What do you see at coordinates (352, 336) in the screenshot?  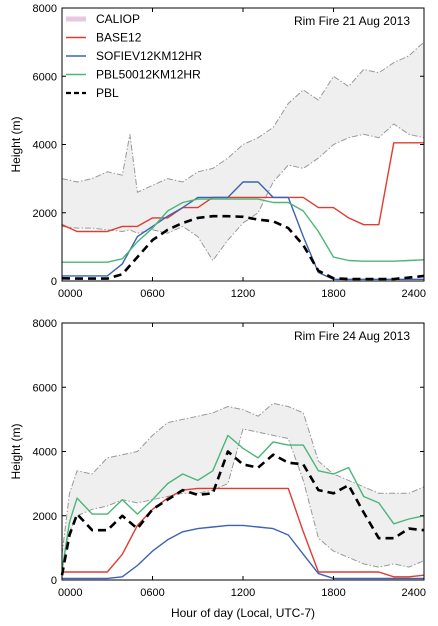 I see `chart-title: Rim Fire 24 Aug 2013` at bounding box center [352, 336].